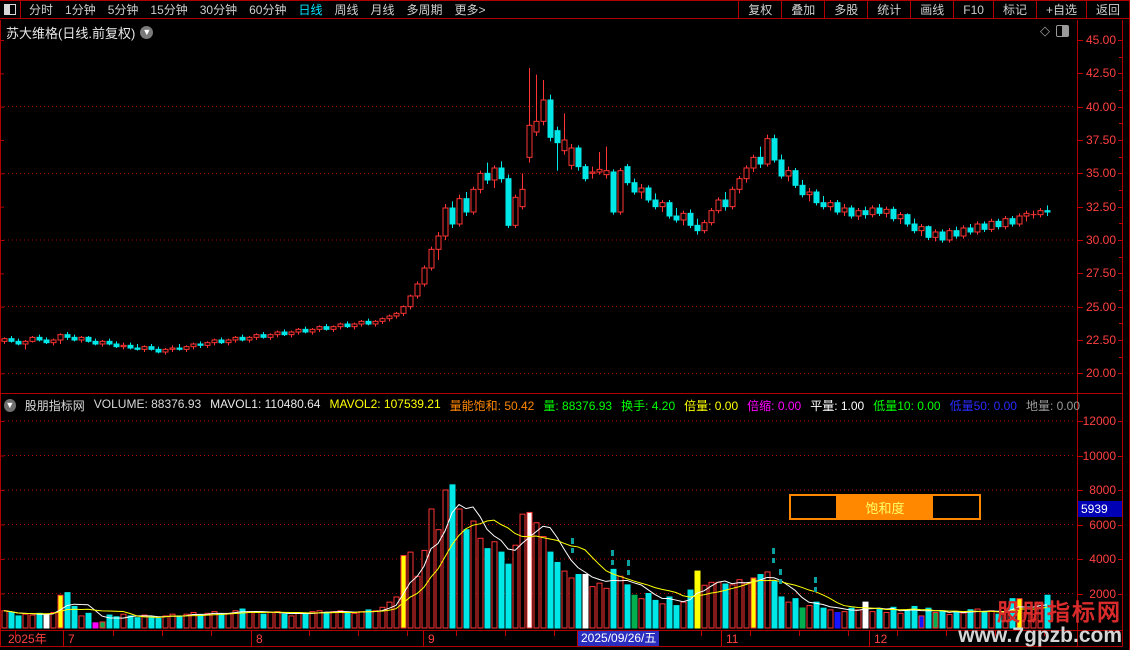 Image resolution: width=1130 pixels, height=650 pixels. I want to click on indicator-value-11: 地量: 0.00, so click(1052, 405).